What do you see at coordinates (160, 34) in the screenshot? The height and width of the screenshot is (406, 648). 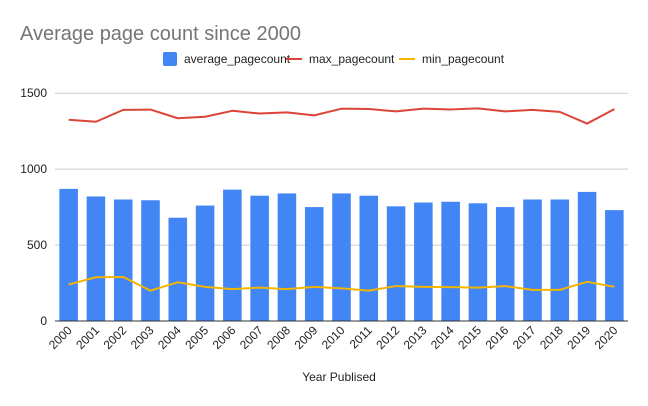 I see `chart-title: Average page count since 2000` at bounding box center [160, 34].